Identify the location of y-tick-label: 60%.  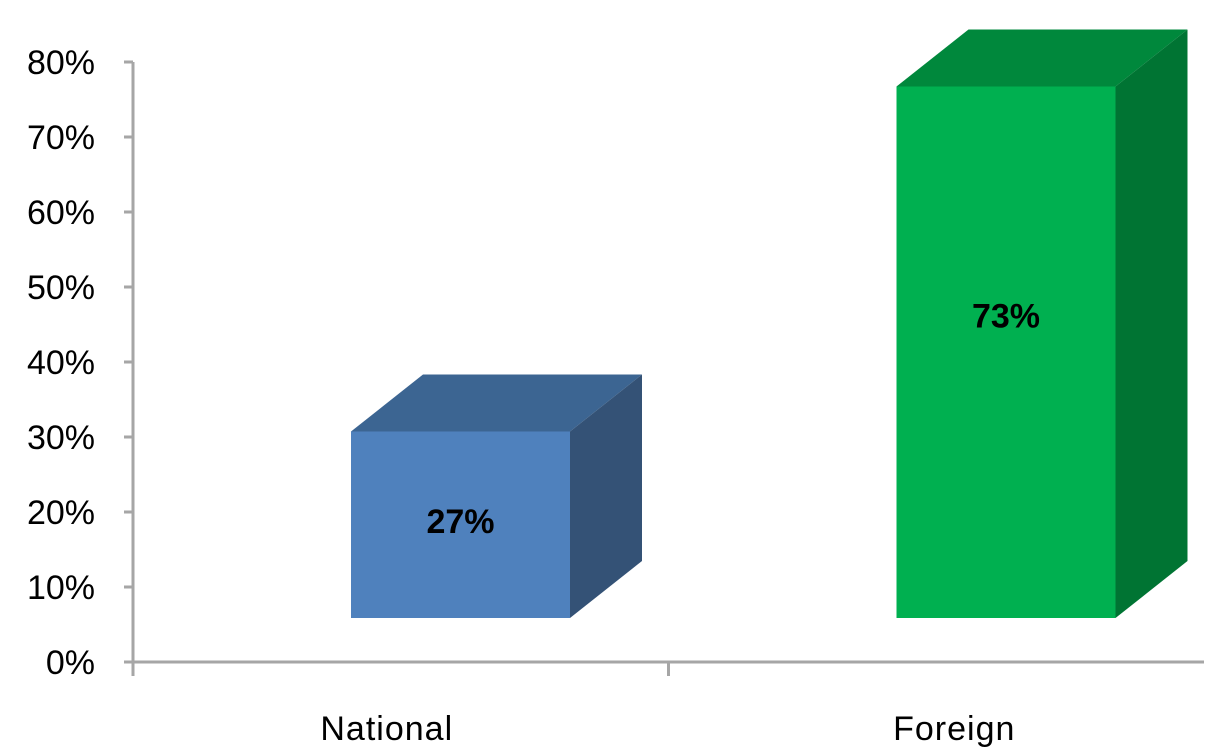
(61, 213).